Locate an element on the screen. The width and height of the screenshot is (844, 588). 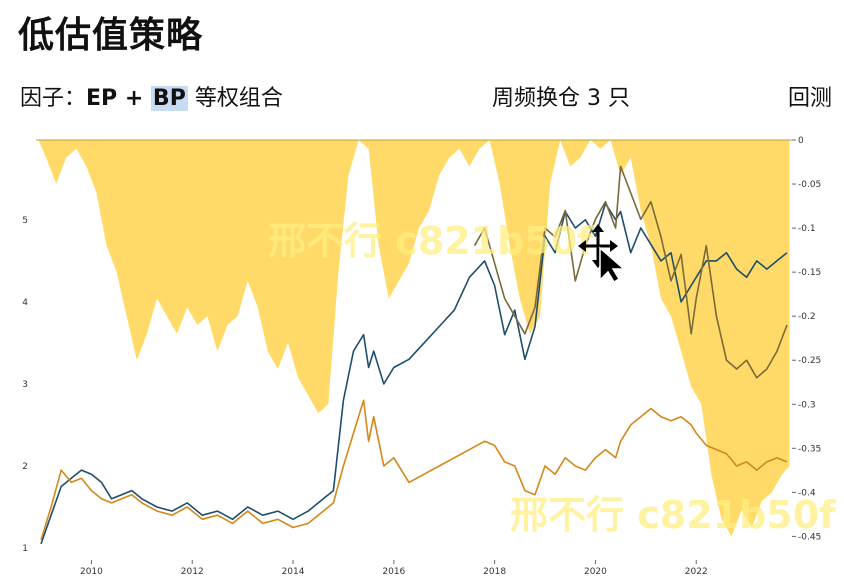
x-tick-label: 2020 is located at coordinates (595, 572).